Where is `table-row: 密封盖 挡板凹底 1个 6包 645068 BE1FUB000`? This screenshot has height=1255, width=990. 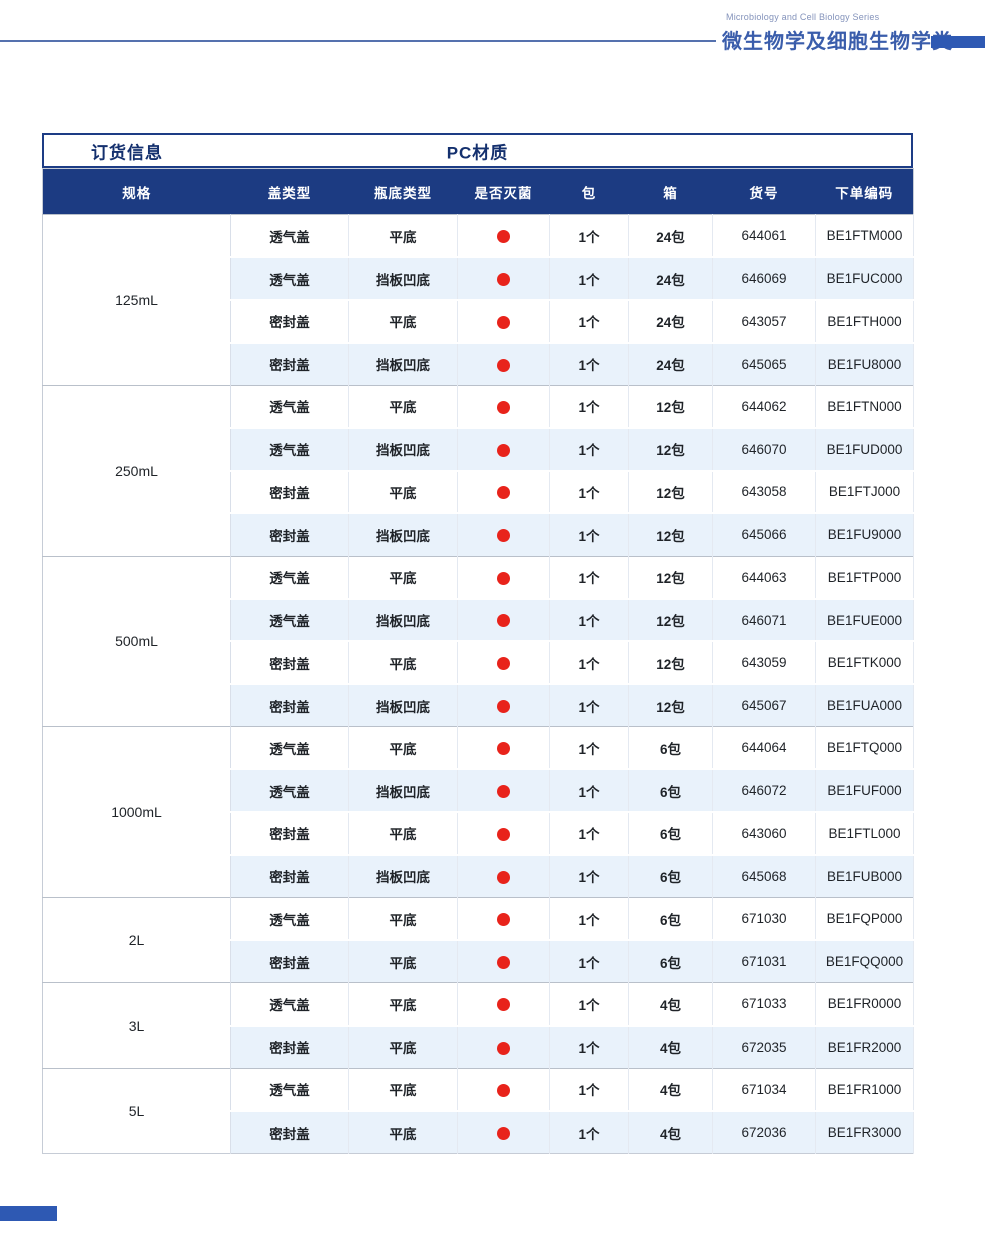
table-row: 密封盖 挡板凹底 1个 6包 645068 BE1FUB000 is located at coordinates (478, 875).